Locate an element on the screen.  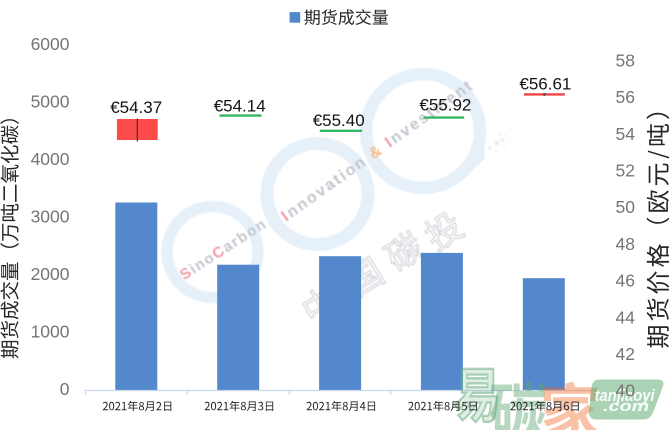
svg-text: 44 is located at coordinates (626, 317).